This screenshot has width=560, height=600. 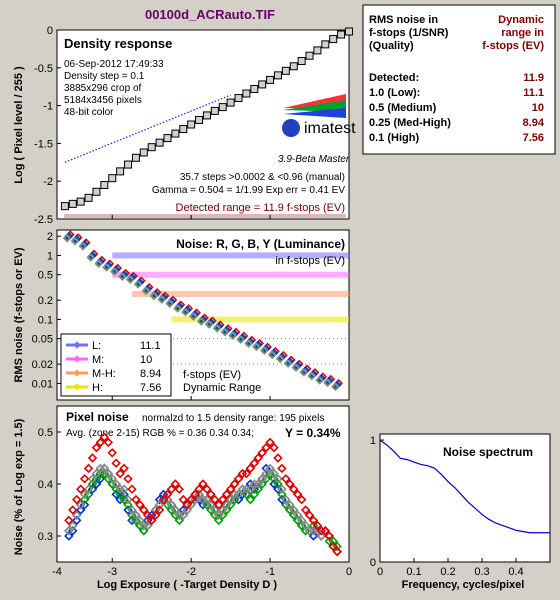 What do you see at coordinates (210, 14) in the screenshot?
I see `file-title: 00100d_ACRauto.TIF` at bounding box center [210, 14].